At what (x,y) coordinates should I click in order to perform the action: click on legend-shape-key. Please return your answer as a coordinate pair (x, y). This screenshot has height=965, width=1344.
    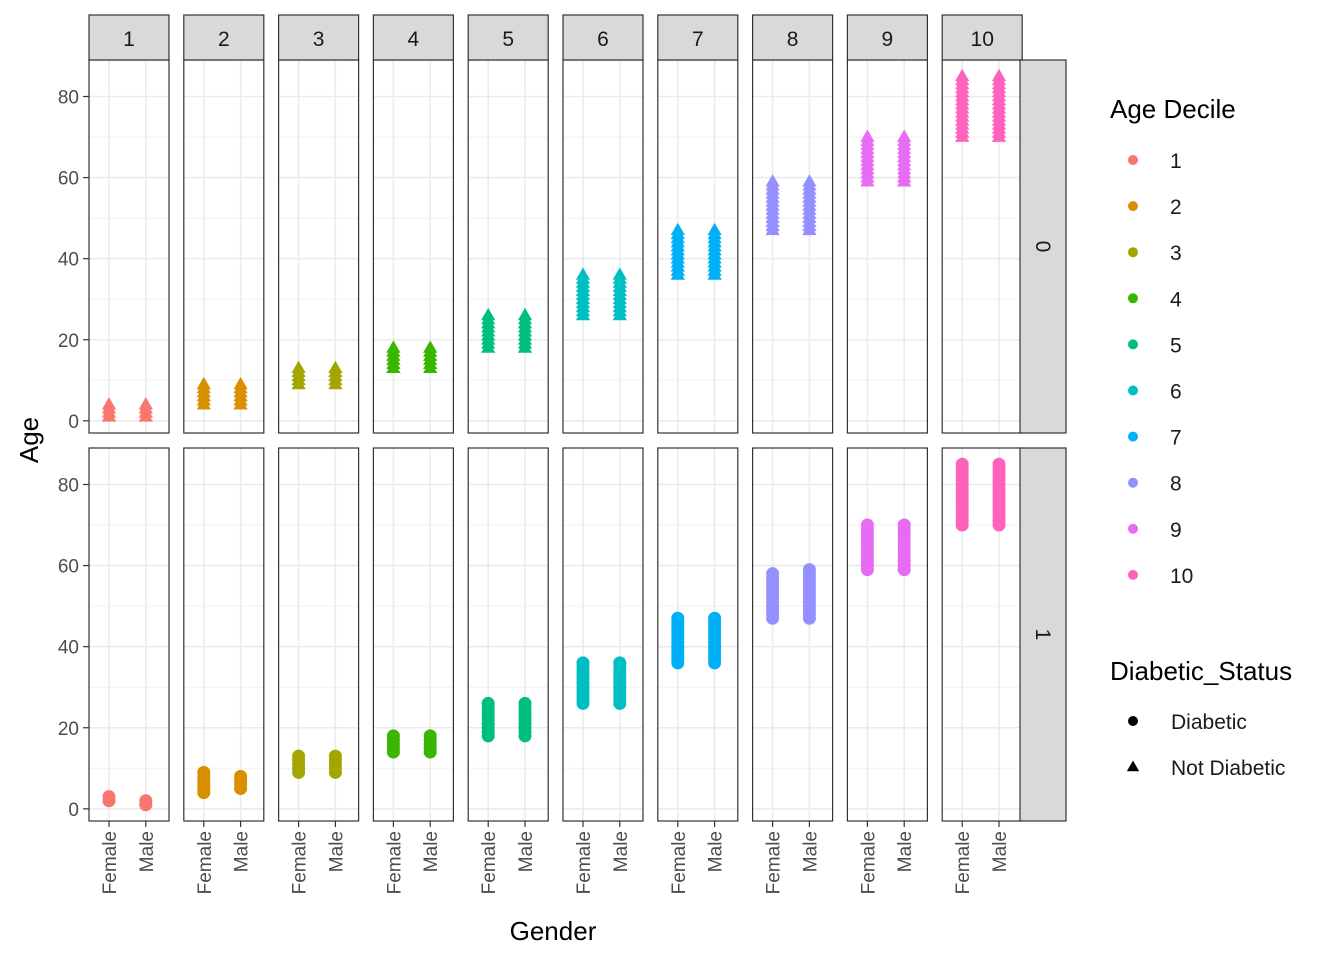
    Looking at the image, I should click on (1133, 721).